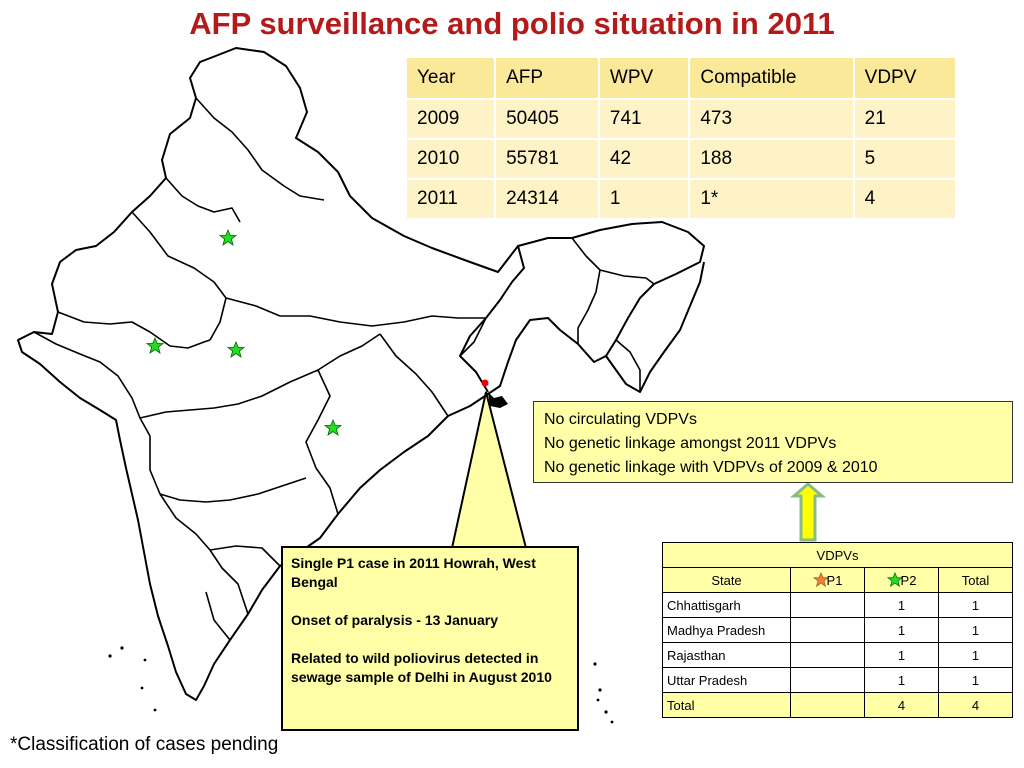  What do you see at coordinates (451, 119) in the screenshot?
I see `cell-year: 2009` at bounding box center [451, 119].